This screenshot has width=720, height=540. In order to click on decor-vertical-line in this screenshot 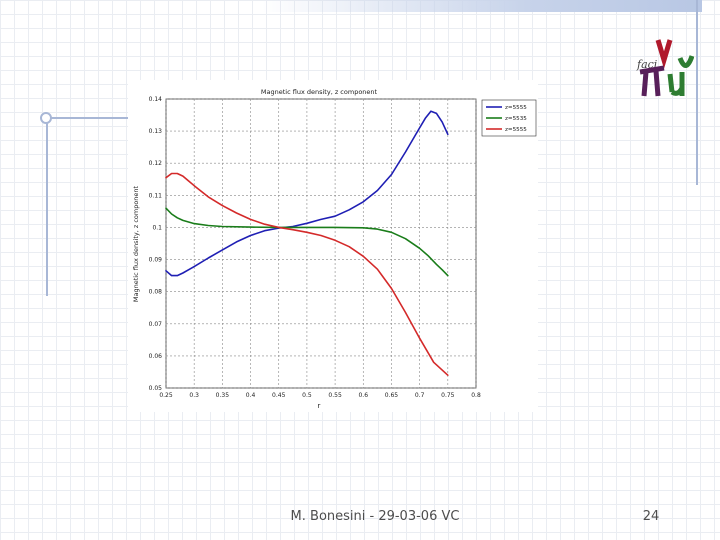, I will do `click(47, 207)`.